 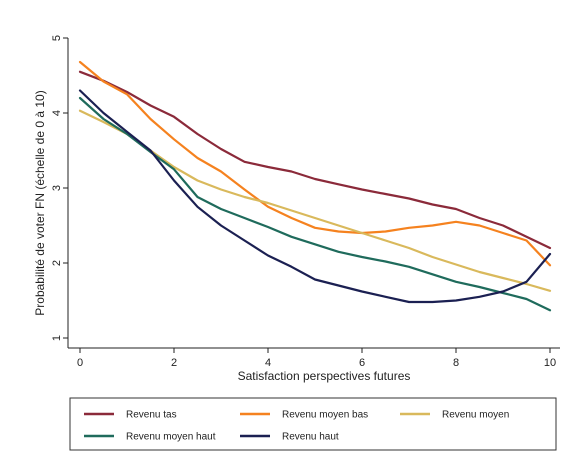 I want to click on y-tick-label: 4, so click(x=57, y=113).